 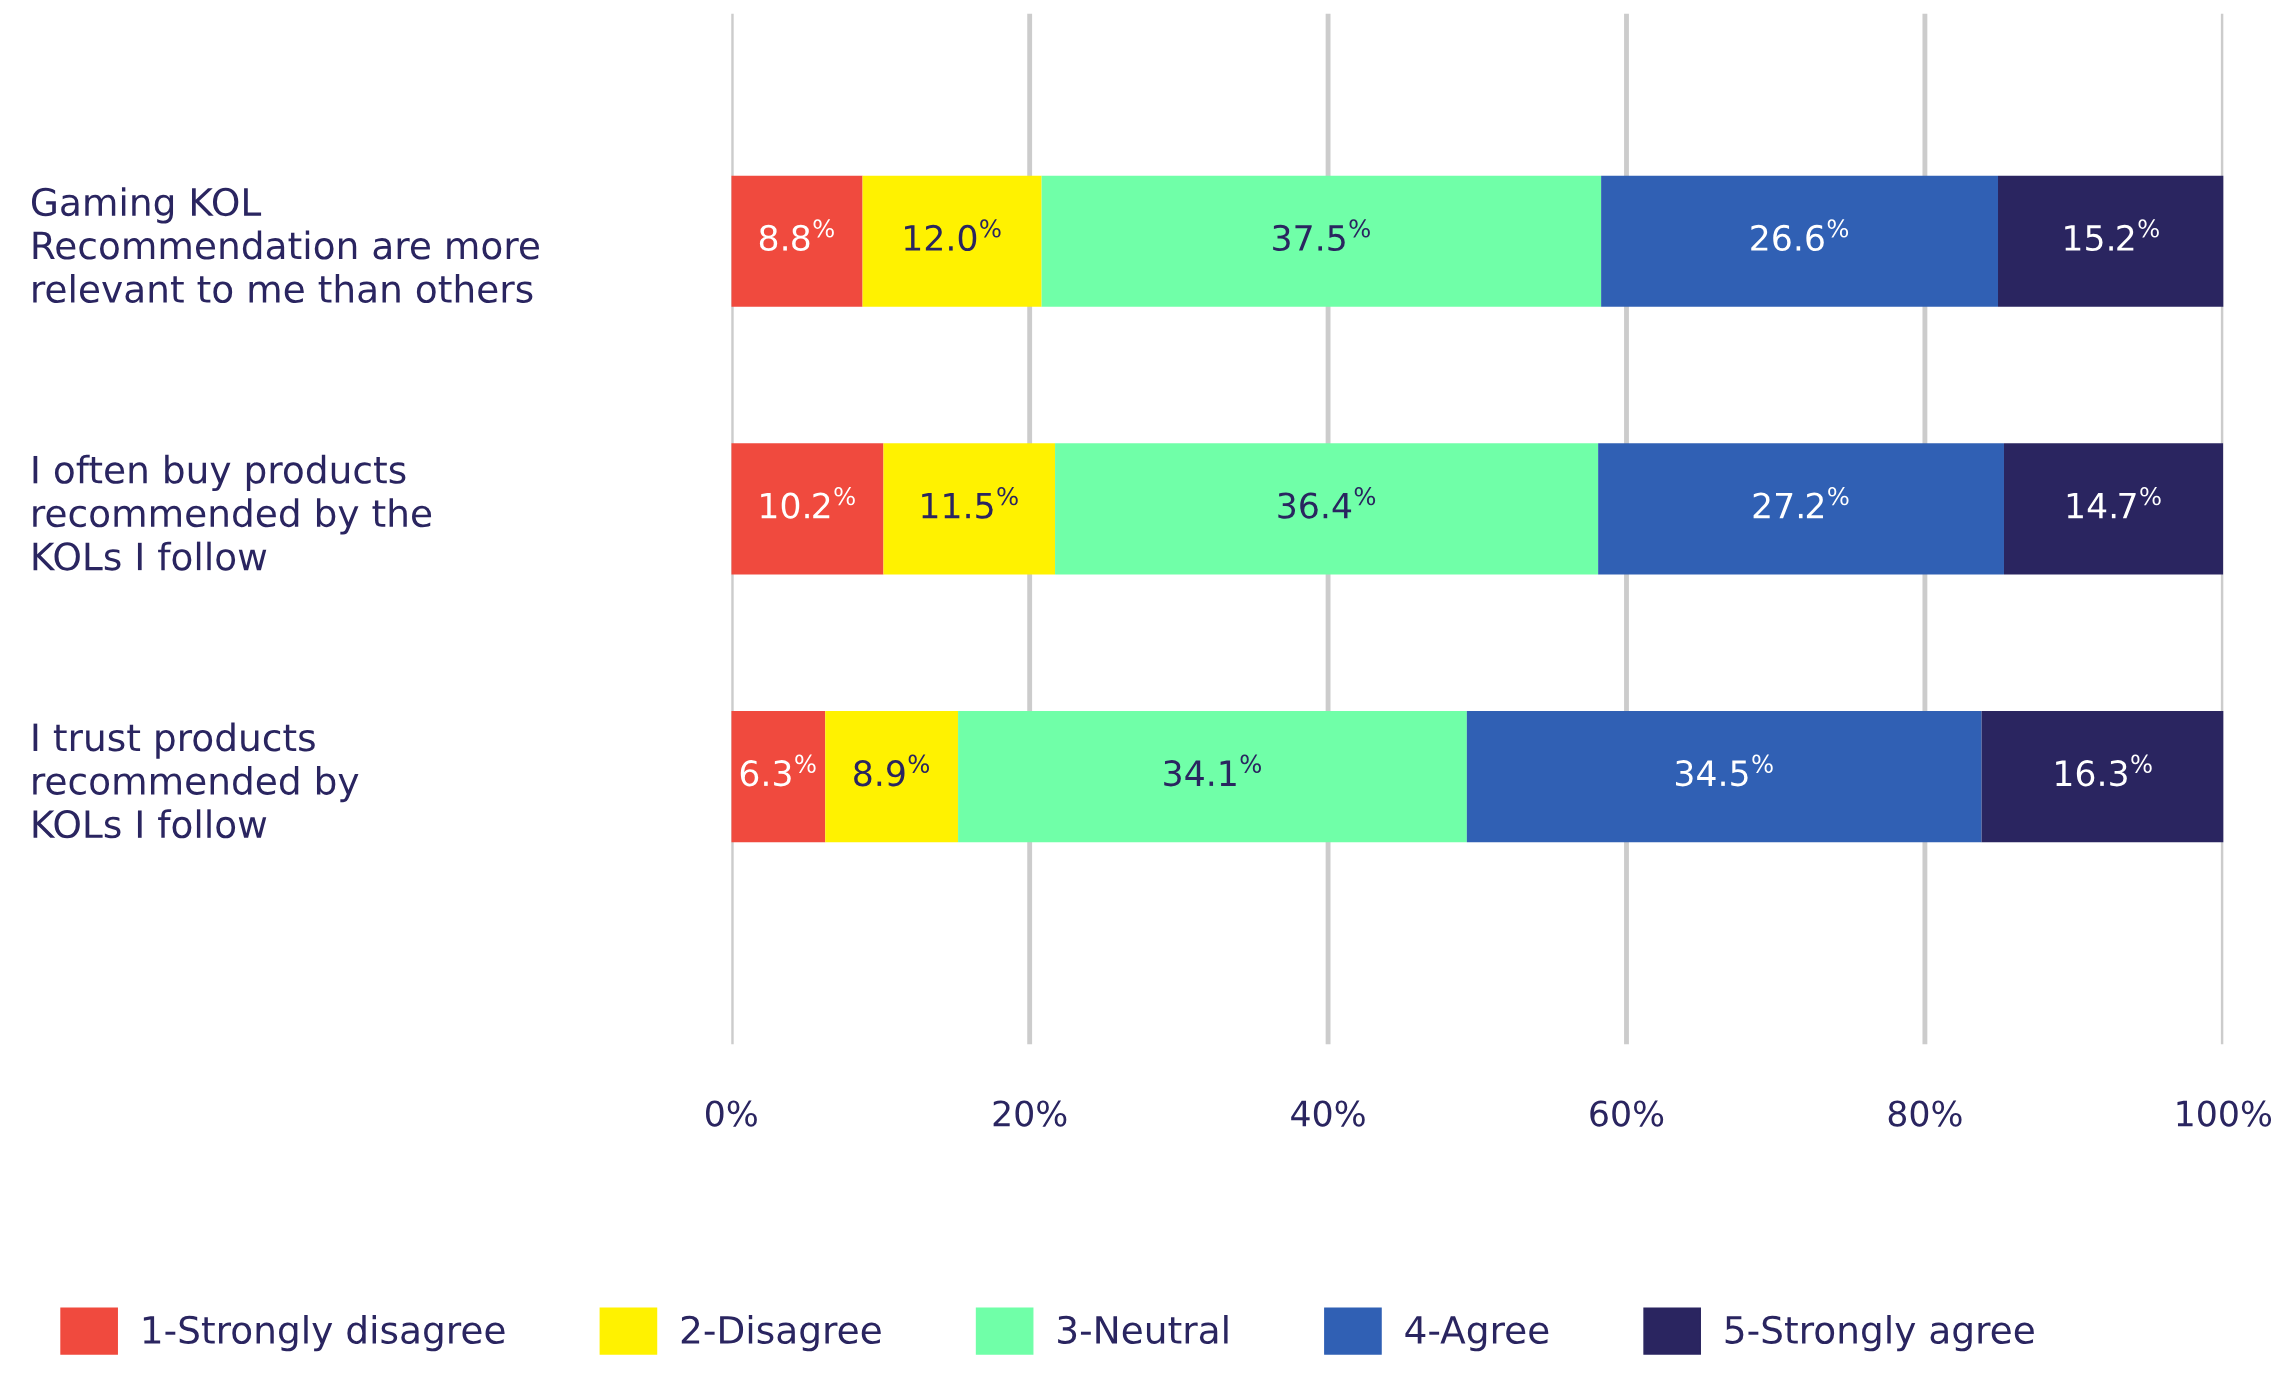 What do you see at coordinates (2104, 770) in the screenshot?
I see `data-label: 16.3$^{%}$` at bounding box center [2104, 770].